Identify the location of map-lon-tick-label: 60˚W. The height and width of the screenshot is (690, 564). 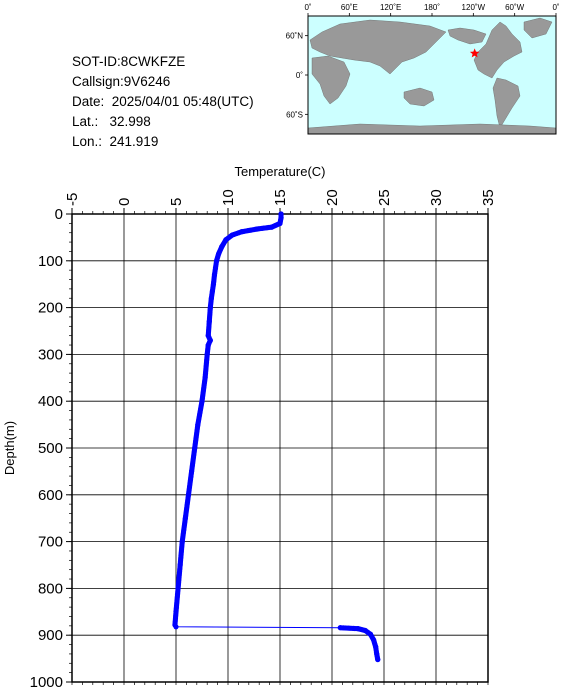
(515, 7).